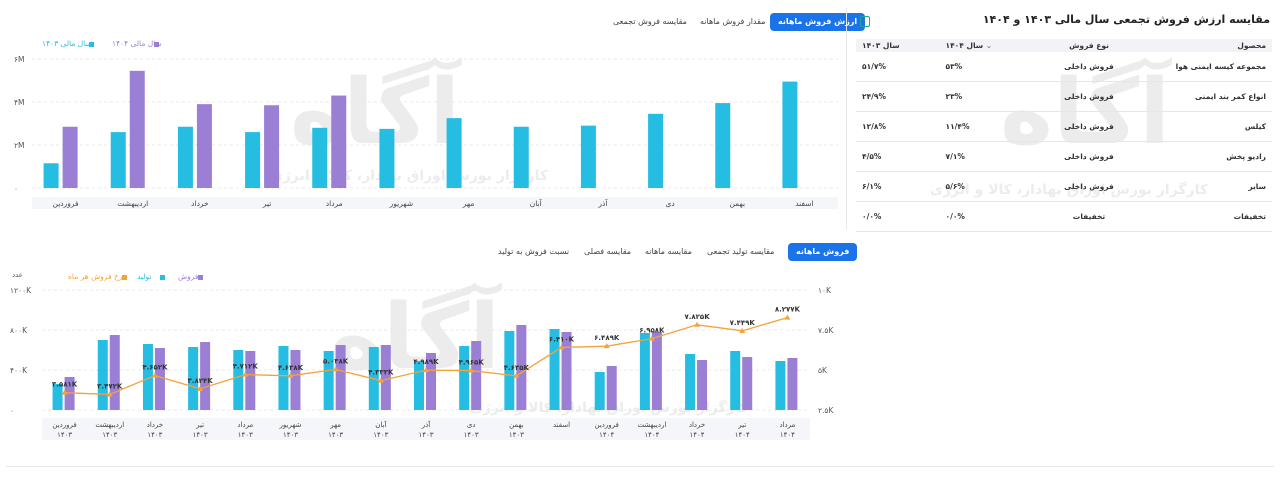  I want to click on rate-data-label: ۴.۳۳۳K, so click(381, 373).